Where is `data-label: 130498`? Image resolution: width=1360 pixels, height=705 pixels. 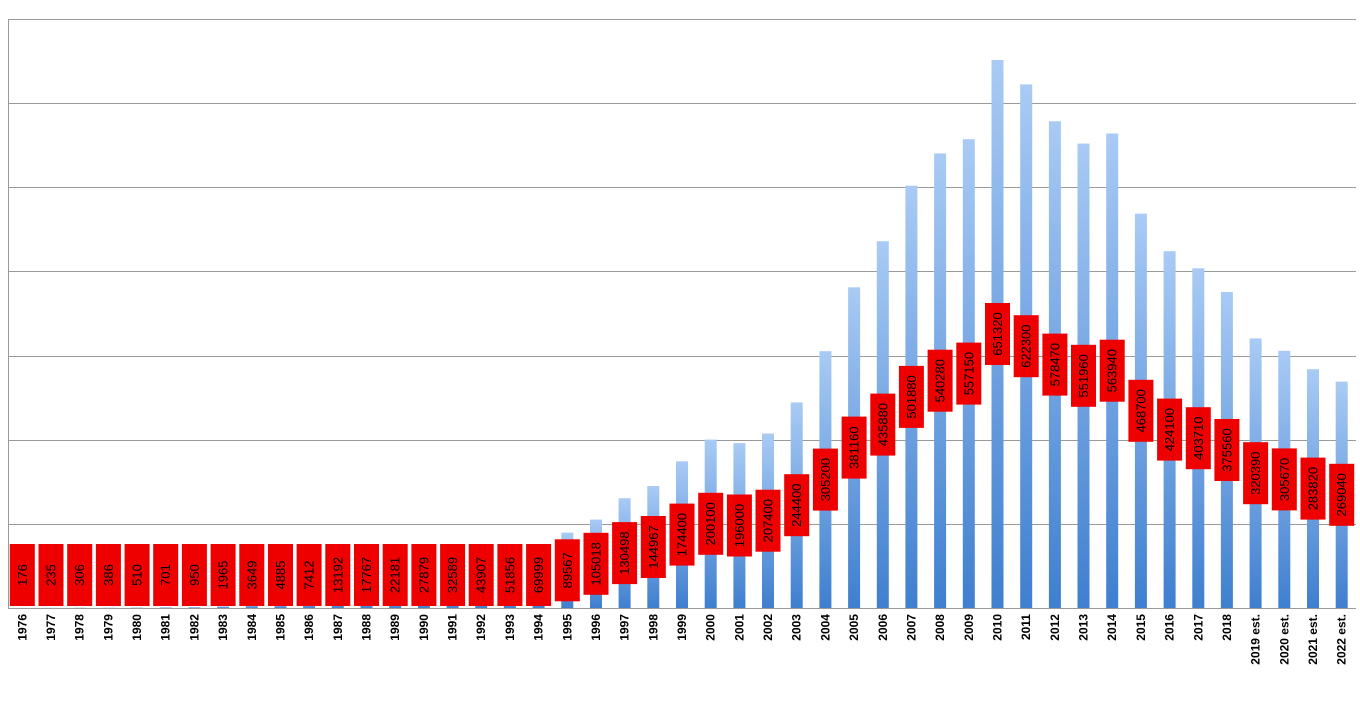 data-label: 130498 is located at coordinates (624, 552).